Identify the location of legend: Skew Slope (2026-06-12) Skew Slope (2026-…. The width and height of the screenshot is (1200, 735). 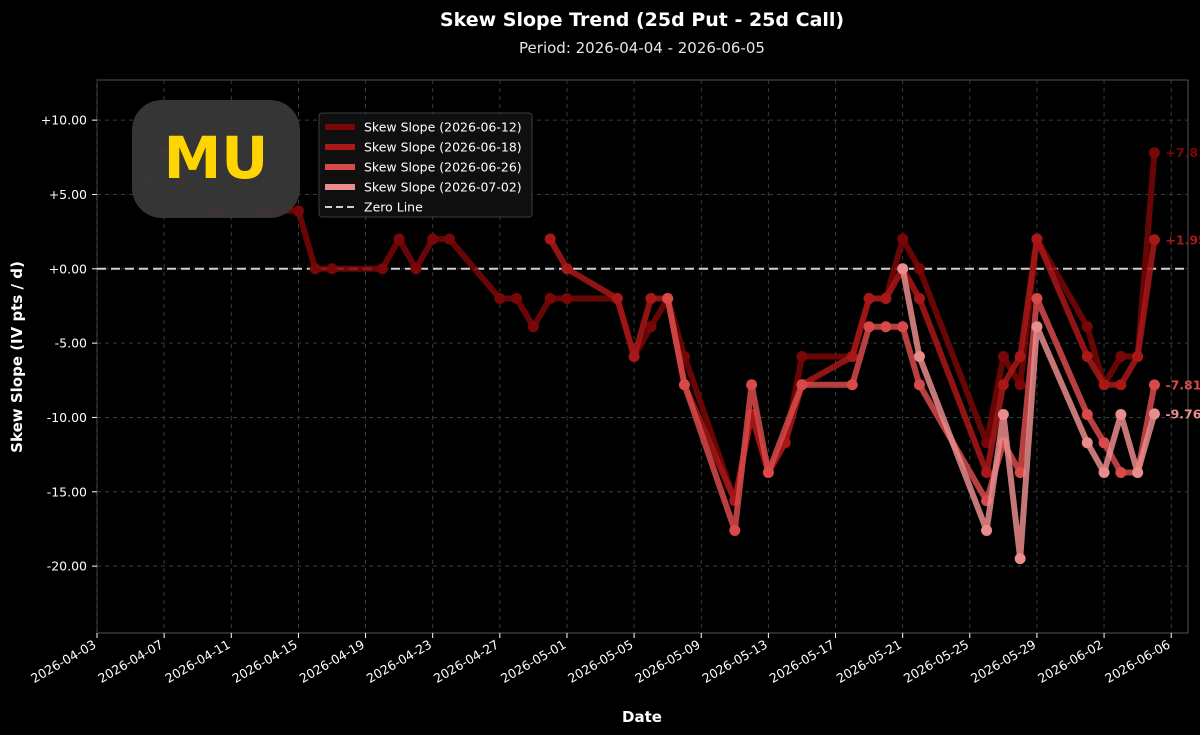
(425, 165).